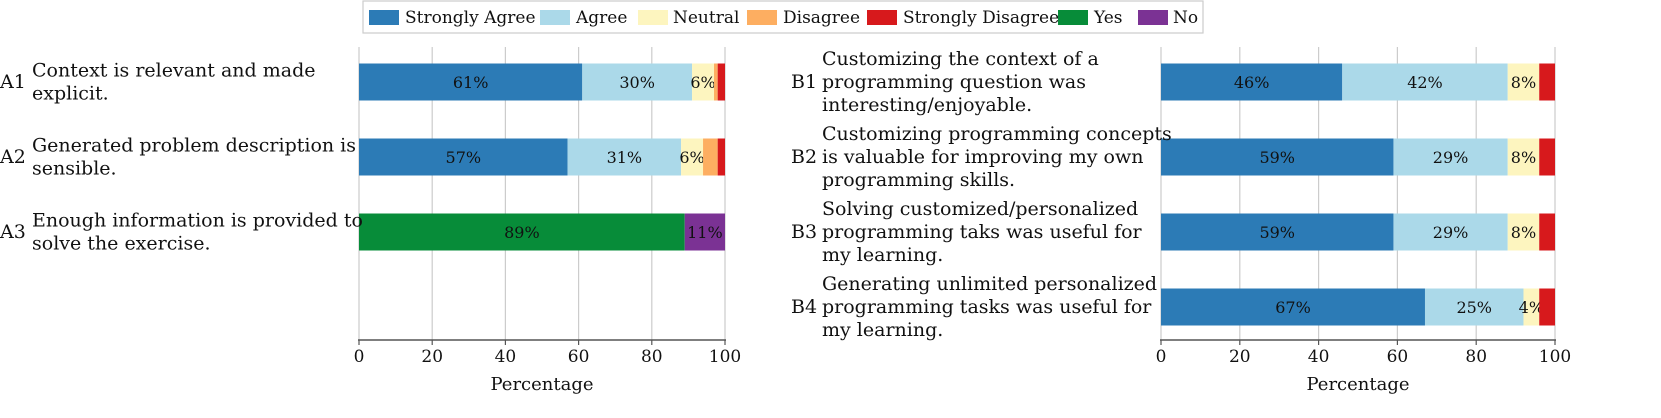  What do you see at coordinates (804, 307) in the screenshot?
I see `row-id-b4: B4` at bounding box center [804, 307].